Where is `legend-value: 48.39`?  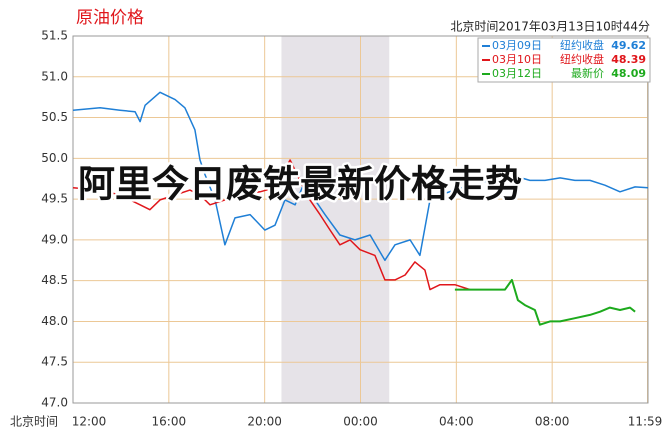 legend-value: 48.39 is located at coordinates (628, 59).